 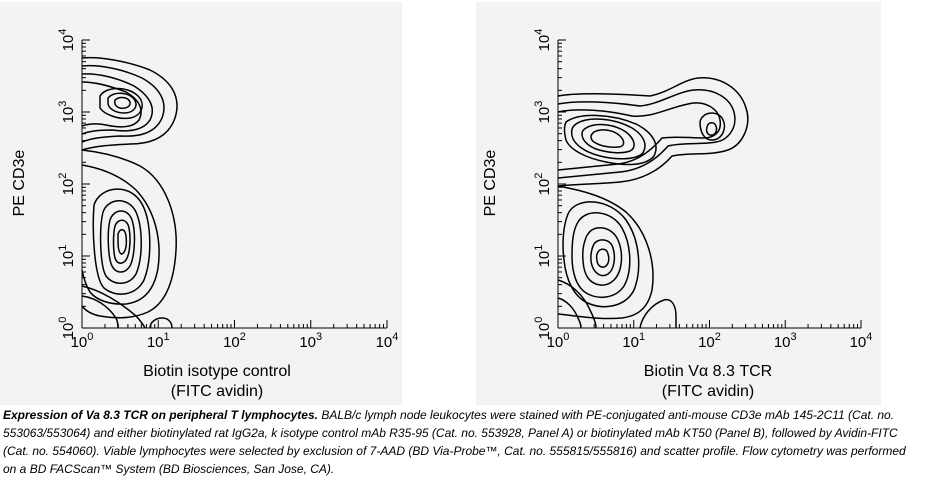 What do you see at coordinates (708, 382) in the screenshot?
I see `x-axis-label: Biotin Vα 8.3 TCR (FITC avidin)` at bounding box center [708, 382].